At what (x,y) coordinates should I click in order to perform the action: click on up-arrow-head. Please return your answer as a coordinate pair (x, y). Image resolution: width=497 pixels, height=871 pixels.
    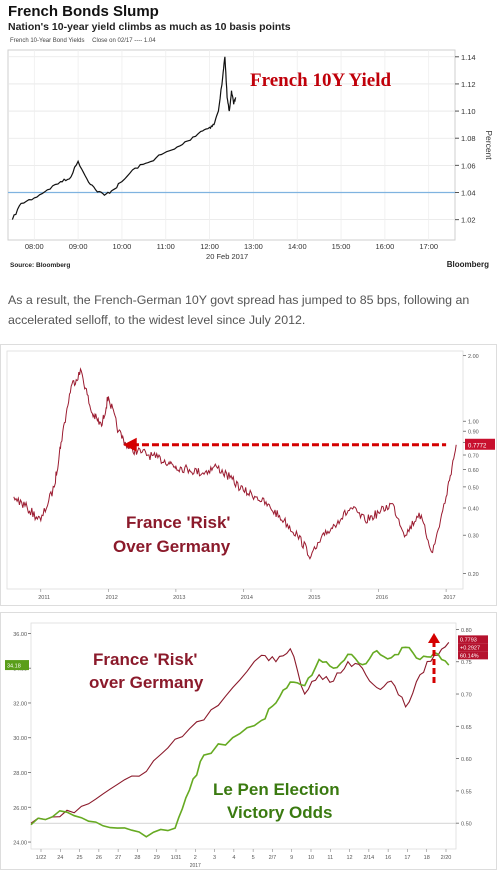
    Looking at the image, I should click on (434, 638).